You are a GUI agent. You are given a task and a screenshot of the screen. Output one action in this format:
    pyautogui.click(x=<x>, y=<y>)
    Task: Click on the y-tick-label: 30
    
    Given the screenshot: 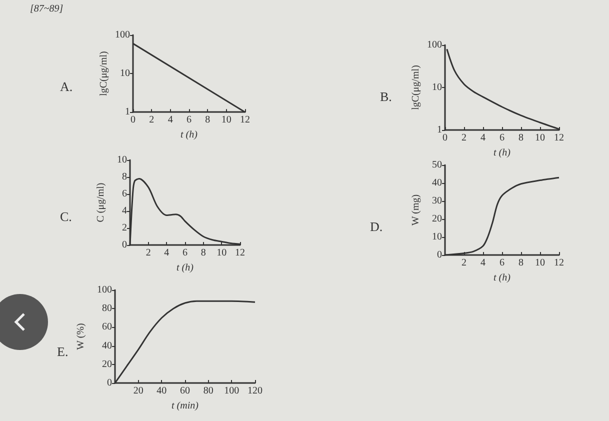 What is the action you would take?
    pyautogui.click(x=437, y=201)
    